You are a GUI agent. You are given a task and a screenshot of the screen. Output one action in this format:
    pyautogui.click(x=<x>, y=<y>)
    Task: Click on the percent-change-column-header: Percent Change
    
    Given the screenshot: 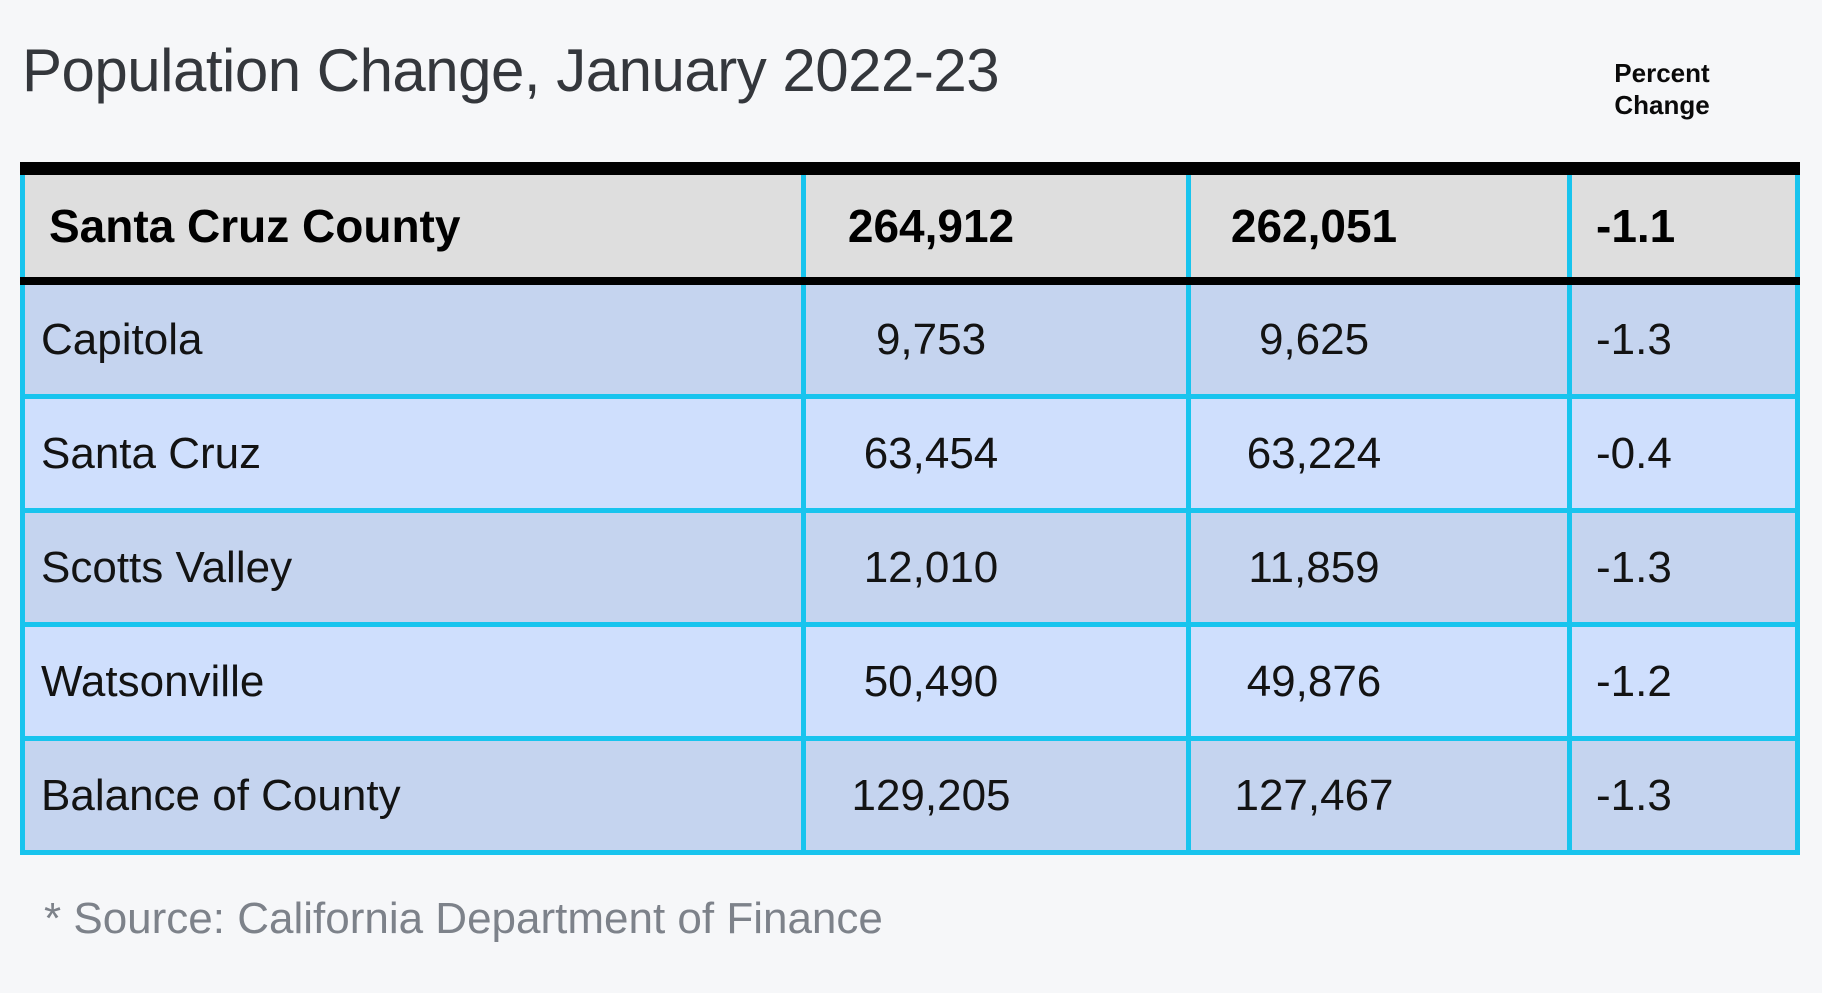 What is the action you would take?
    pyautogui.click(x=1662, y=89)
    